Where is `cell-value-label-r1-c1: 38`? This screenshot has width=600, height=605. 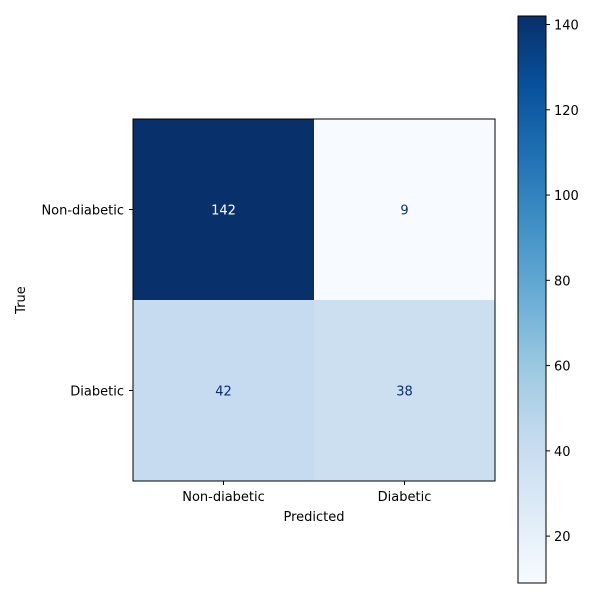 cell-value-label-r1-c1: 38 is located at coordinates (404, 392).